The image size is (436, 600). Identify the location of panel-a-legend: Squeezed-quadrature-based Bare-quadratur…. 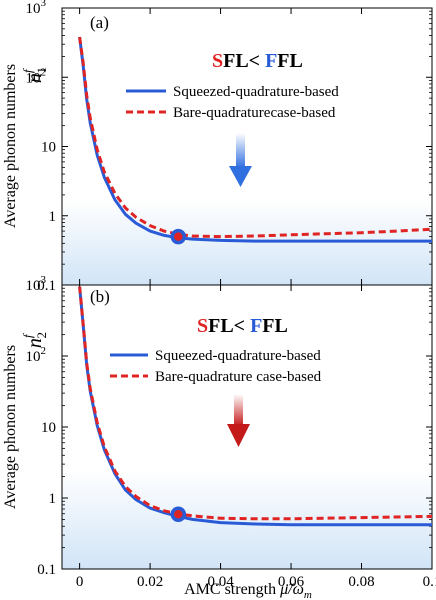
(232, 102).